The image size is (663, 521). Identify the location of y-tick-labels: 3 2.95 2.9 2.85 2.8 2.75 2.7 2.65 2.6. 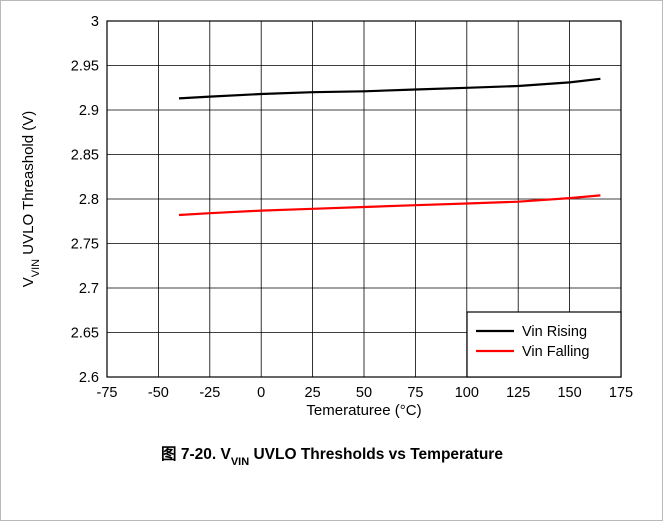
(85, 200).